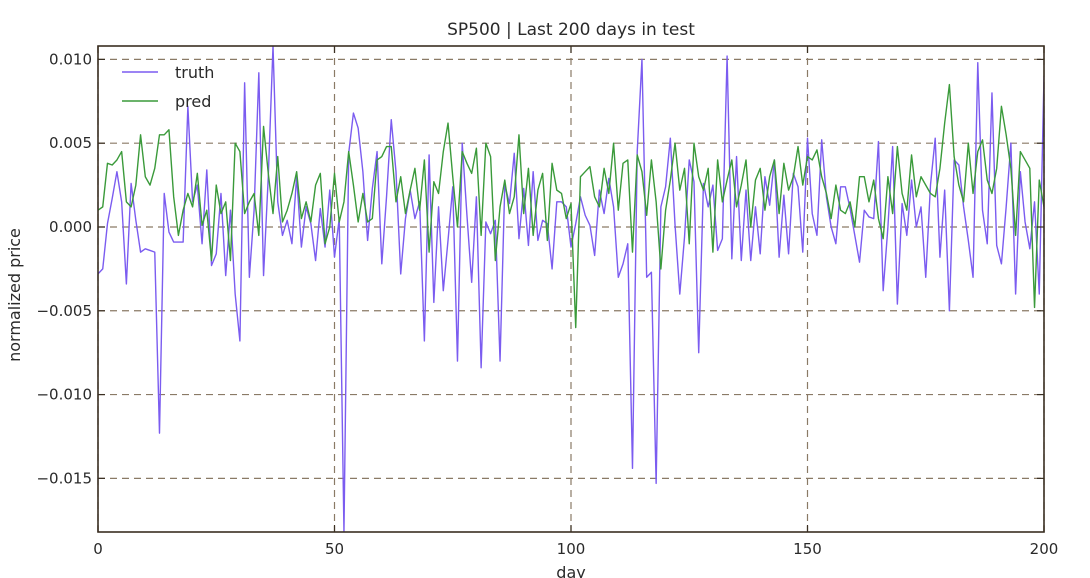  What do you see at coordinates (70, 59) in the screenshot?
I see `y-tick-label: 0.010` at bounding box center [70, 59].